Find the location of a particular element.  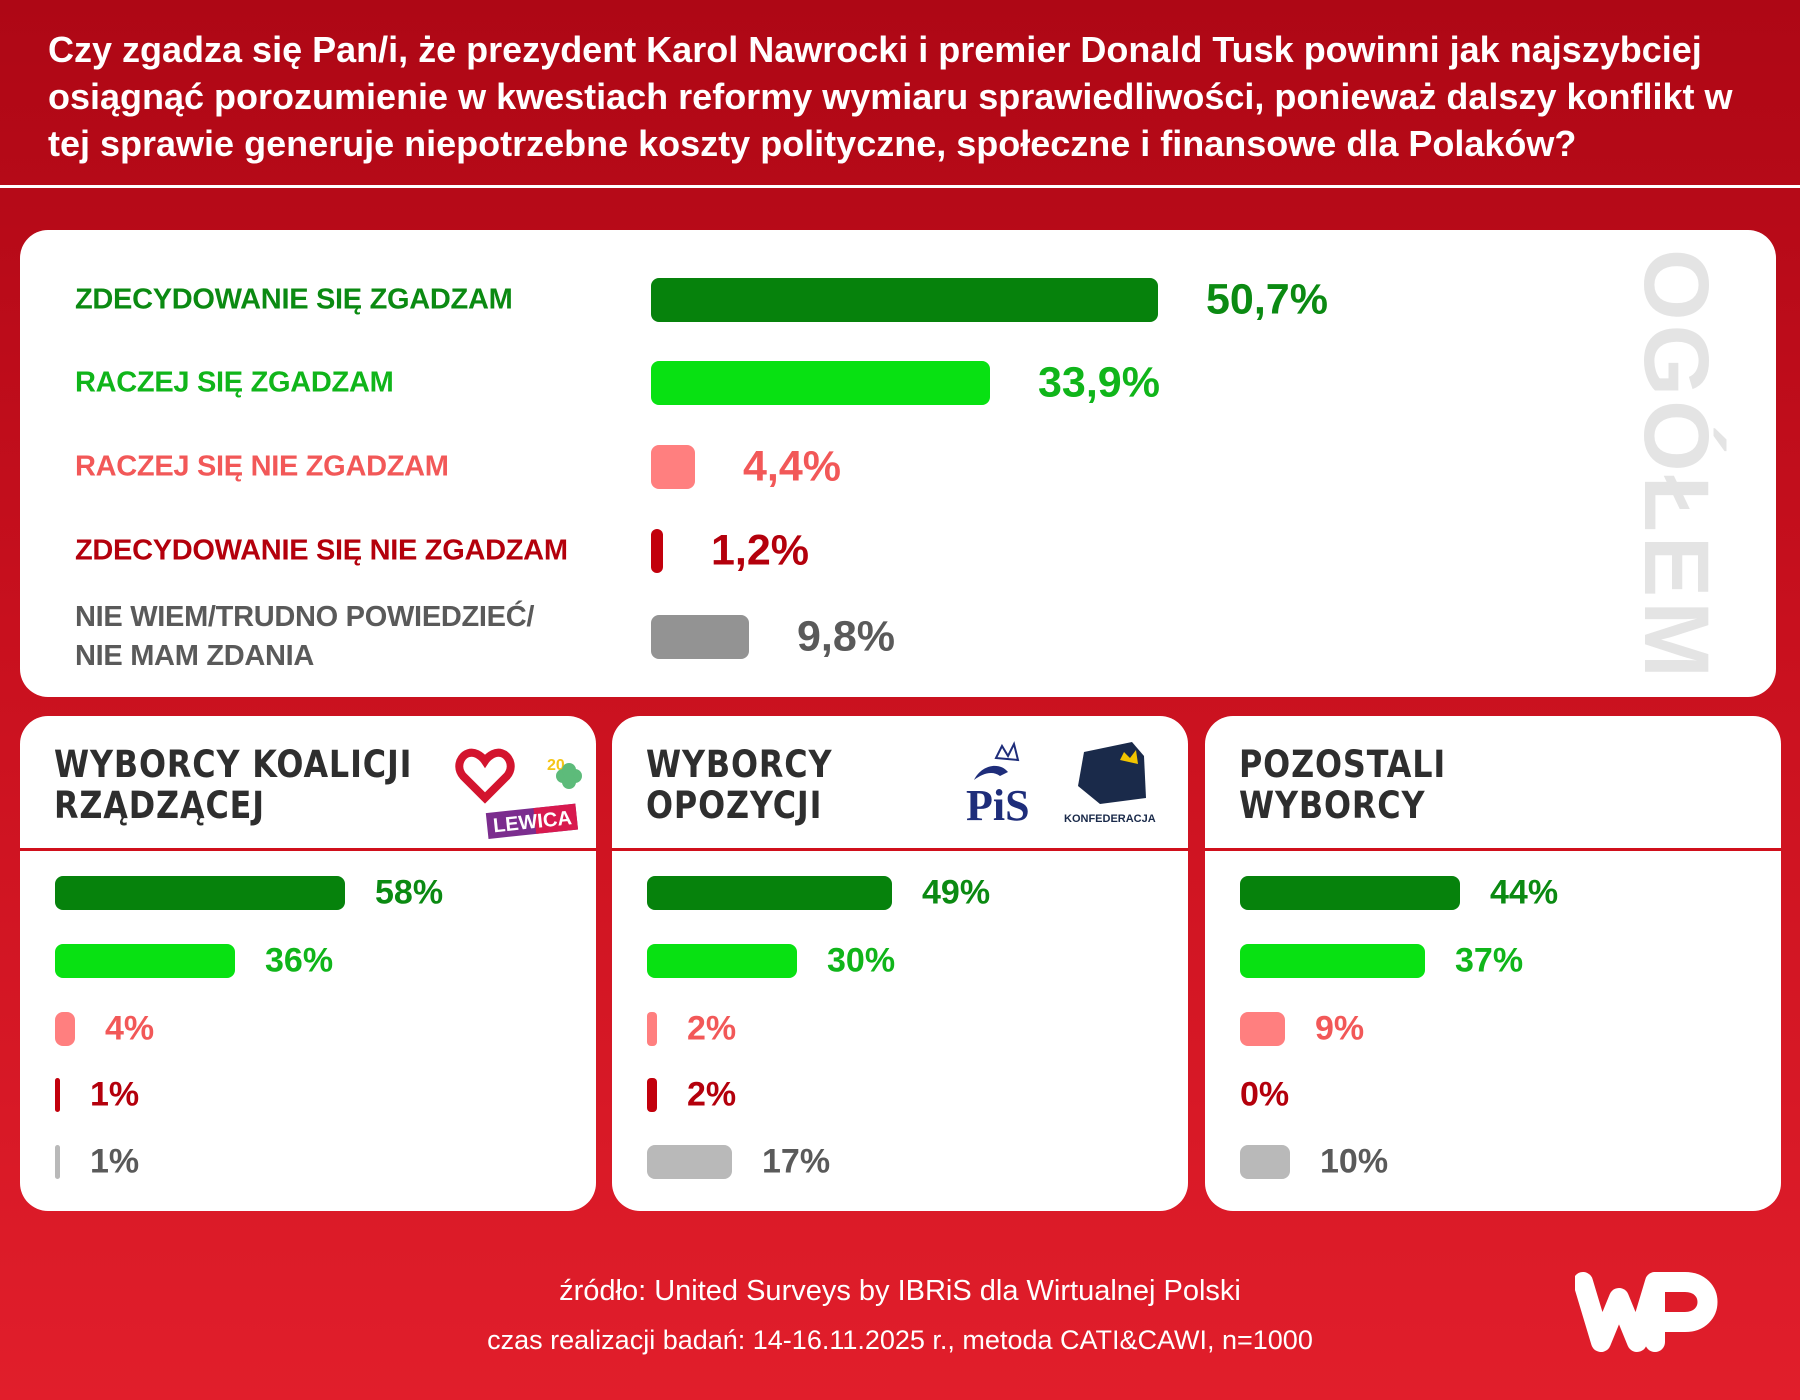

heart-logo-icon is located at coordinates (485, 776).